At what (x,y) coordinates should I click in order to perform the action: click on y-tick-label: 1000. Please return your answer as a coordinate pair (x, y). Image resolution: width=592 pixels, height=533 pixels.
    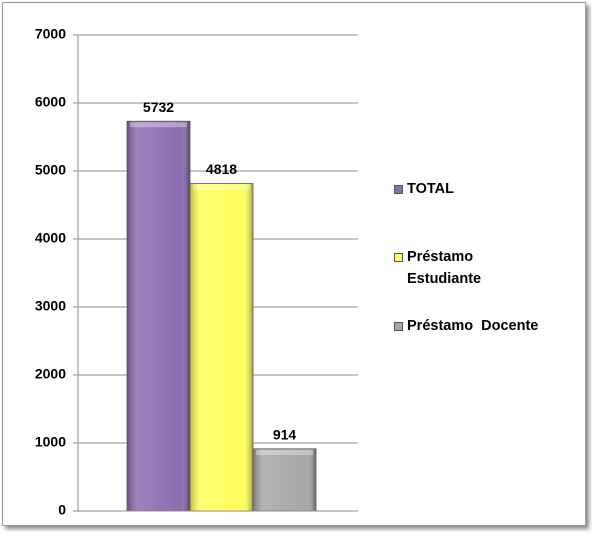
    Looking at the image, I should click on (50, 442).